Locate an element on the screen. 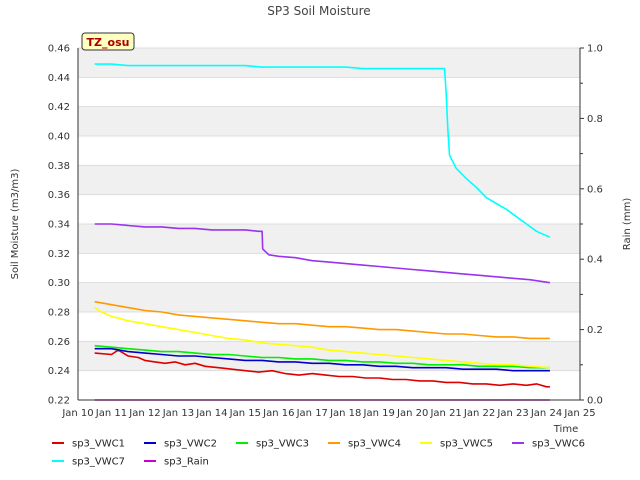 Image resolution: width=640 pixels, height=480 pixels. x-tick-label: Jan 25 is located at coordinates (579, 413).